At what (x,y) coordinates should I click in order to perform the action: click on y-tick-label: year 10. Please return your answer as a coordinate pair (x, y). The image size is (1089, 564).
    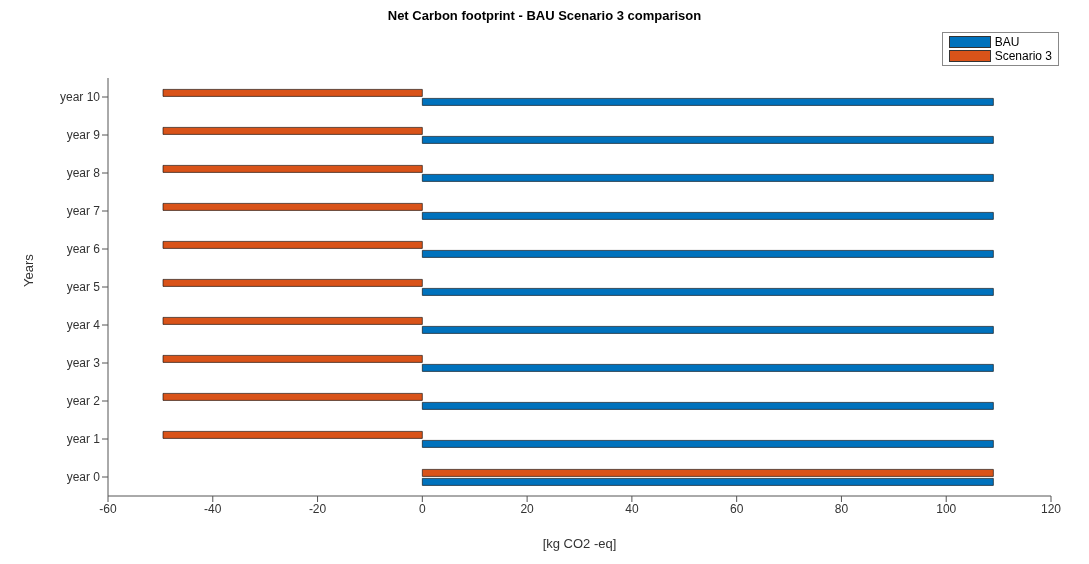
    Looking at the image, I should click on (80, 97).